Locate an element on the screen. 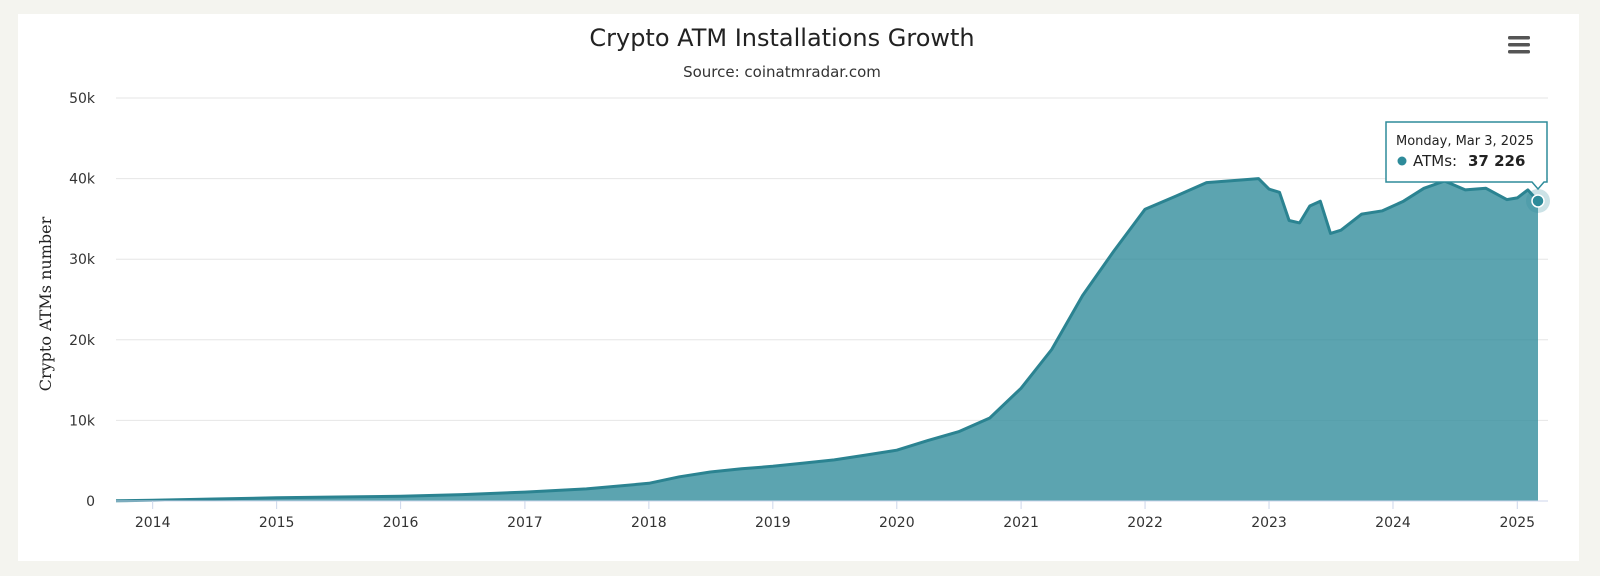 This screenshot has width=1600, height=576. x-tick-label: 2021 is located at coordinates (1021, 523).